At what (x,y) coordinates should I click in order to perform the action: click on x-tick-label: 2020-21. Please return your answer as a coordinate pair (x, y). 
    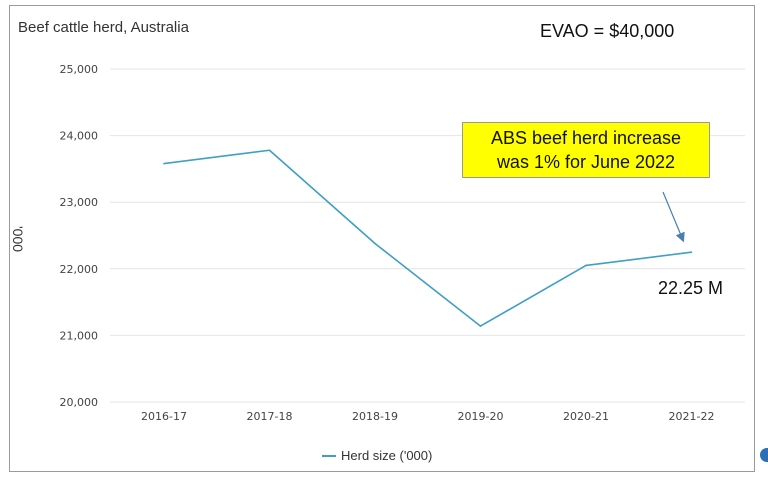
    Looking at the image, I should click on (586, 416).